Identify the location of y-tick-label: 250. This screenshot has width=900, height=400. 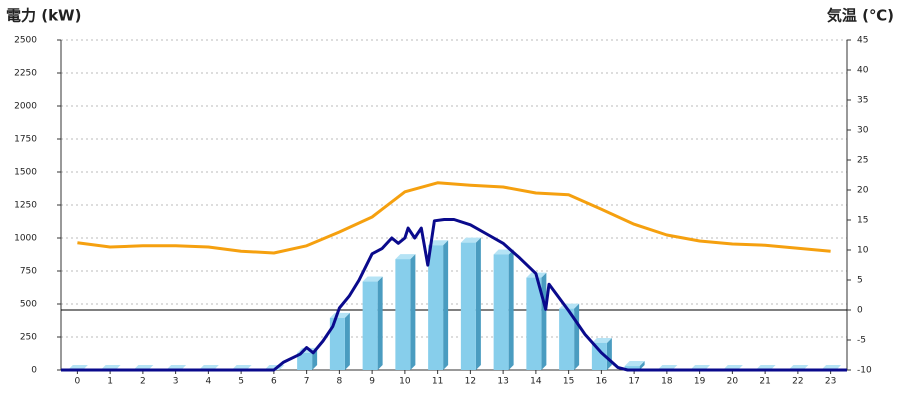
(28, 338).